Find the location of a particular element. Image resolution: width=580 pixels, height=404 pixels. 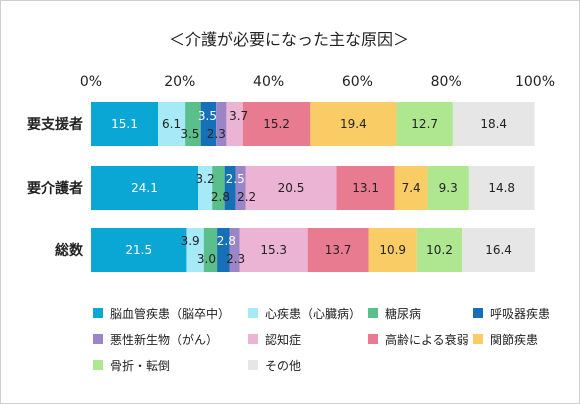

data-label: 10.9 is located at coordinates (392, 250).